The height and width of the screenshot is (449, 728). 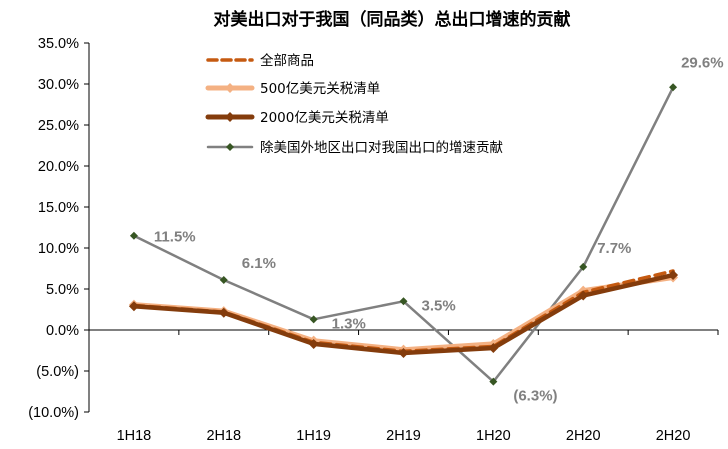 What do you see at coordinates (614, 248) in the screenshot?
I see `data-label: 7.7%` at bounding box center [614, 248].